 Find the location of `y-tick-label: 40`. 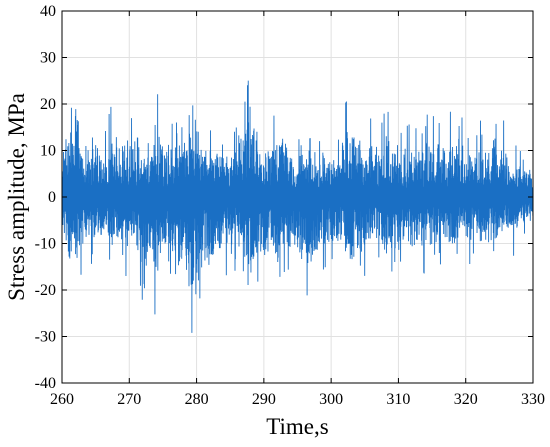

y-tick-label: 40 is located at coordinates (48, 11).